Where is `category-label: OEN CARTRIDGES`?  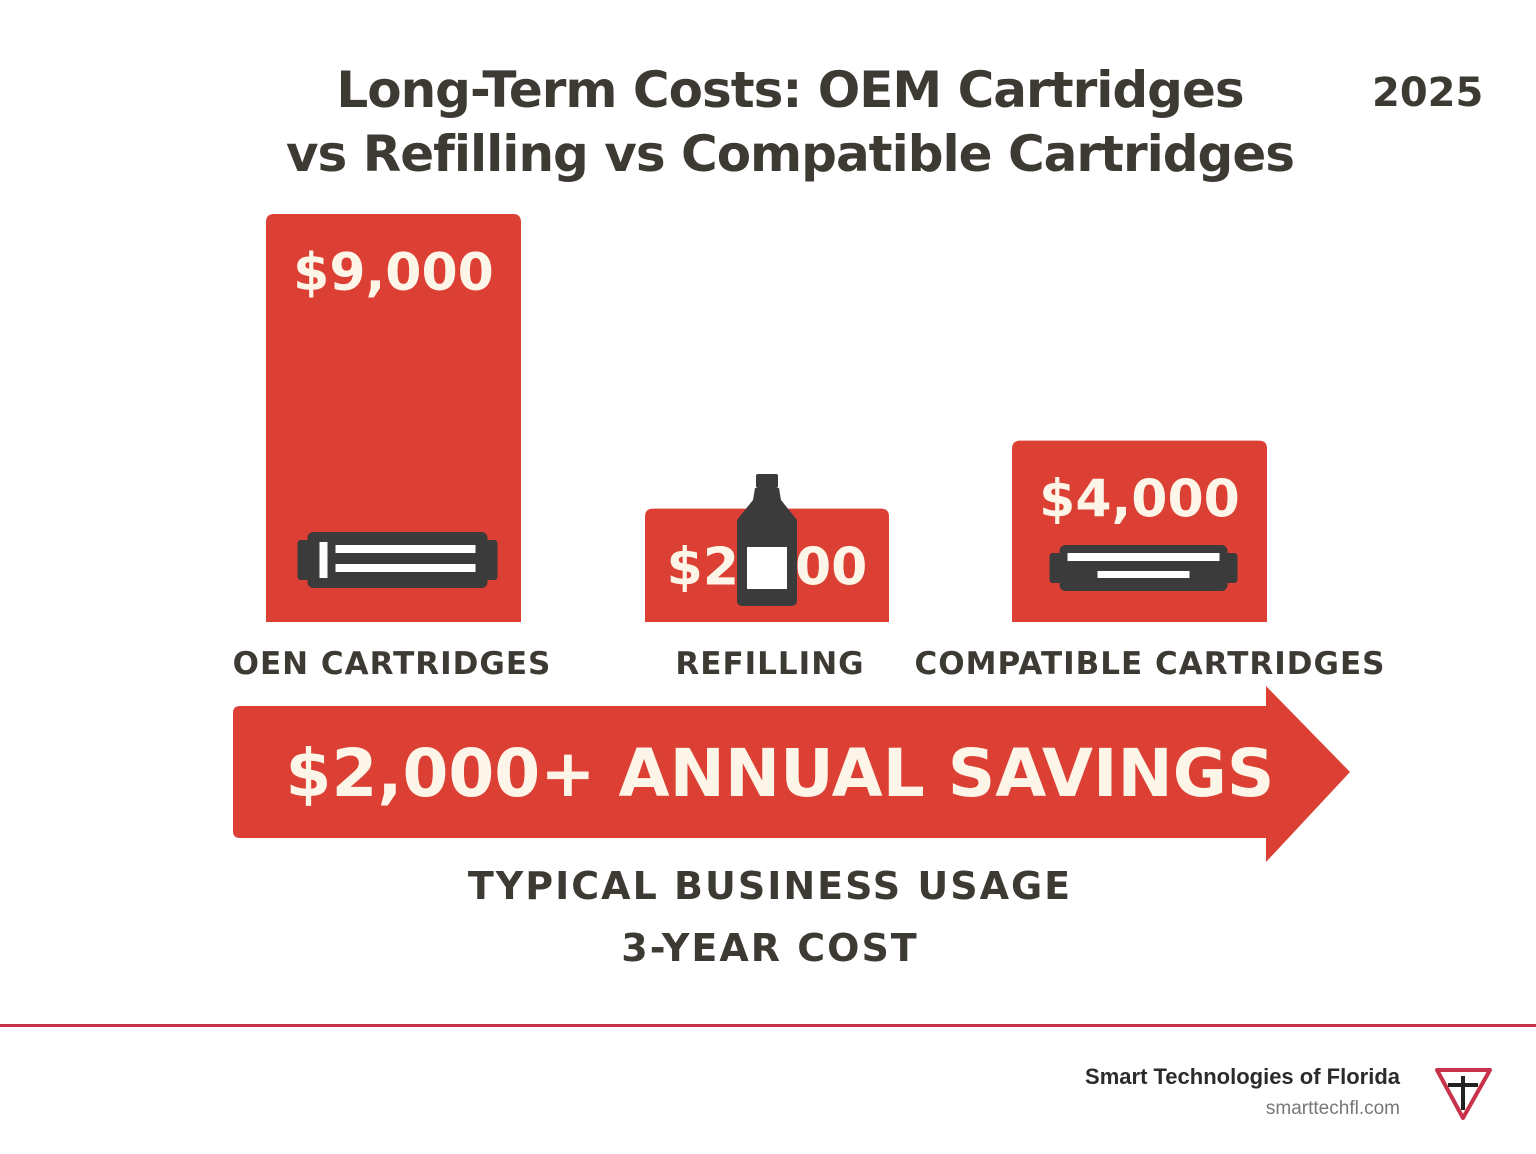 category-label: OEN CARTRIDGES is located at coordinates (392, 664).